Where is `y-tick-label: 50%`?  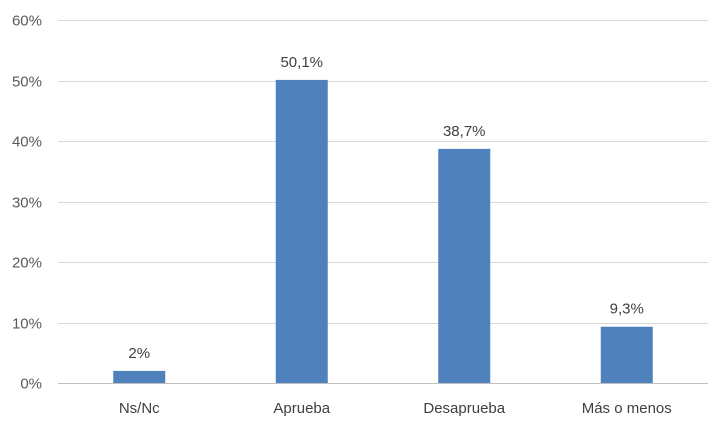
y-tick-label: 50% is located at coordinates (27, 82).